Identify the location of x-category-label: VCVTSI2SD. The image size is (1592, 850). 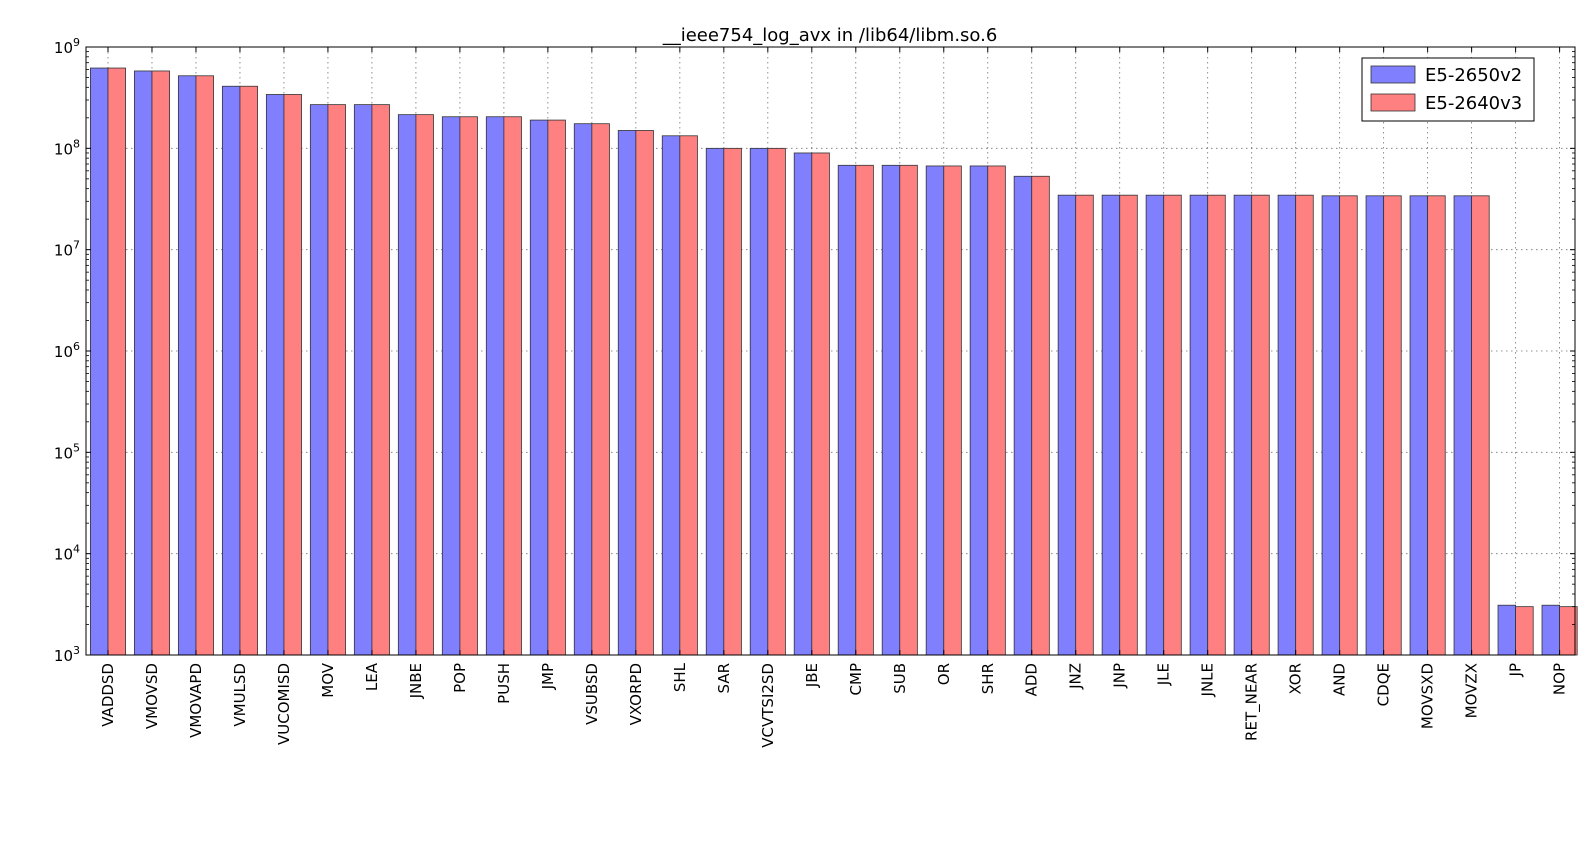
(768, 705).